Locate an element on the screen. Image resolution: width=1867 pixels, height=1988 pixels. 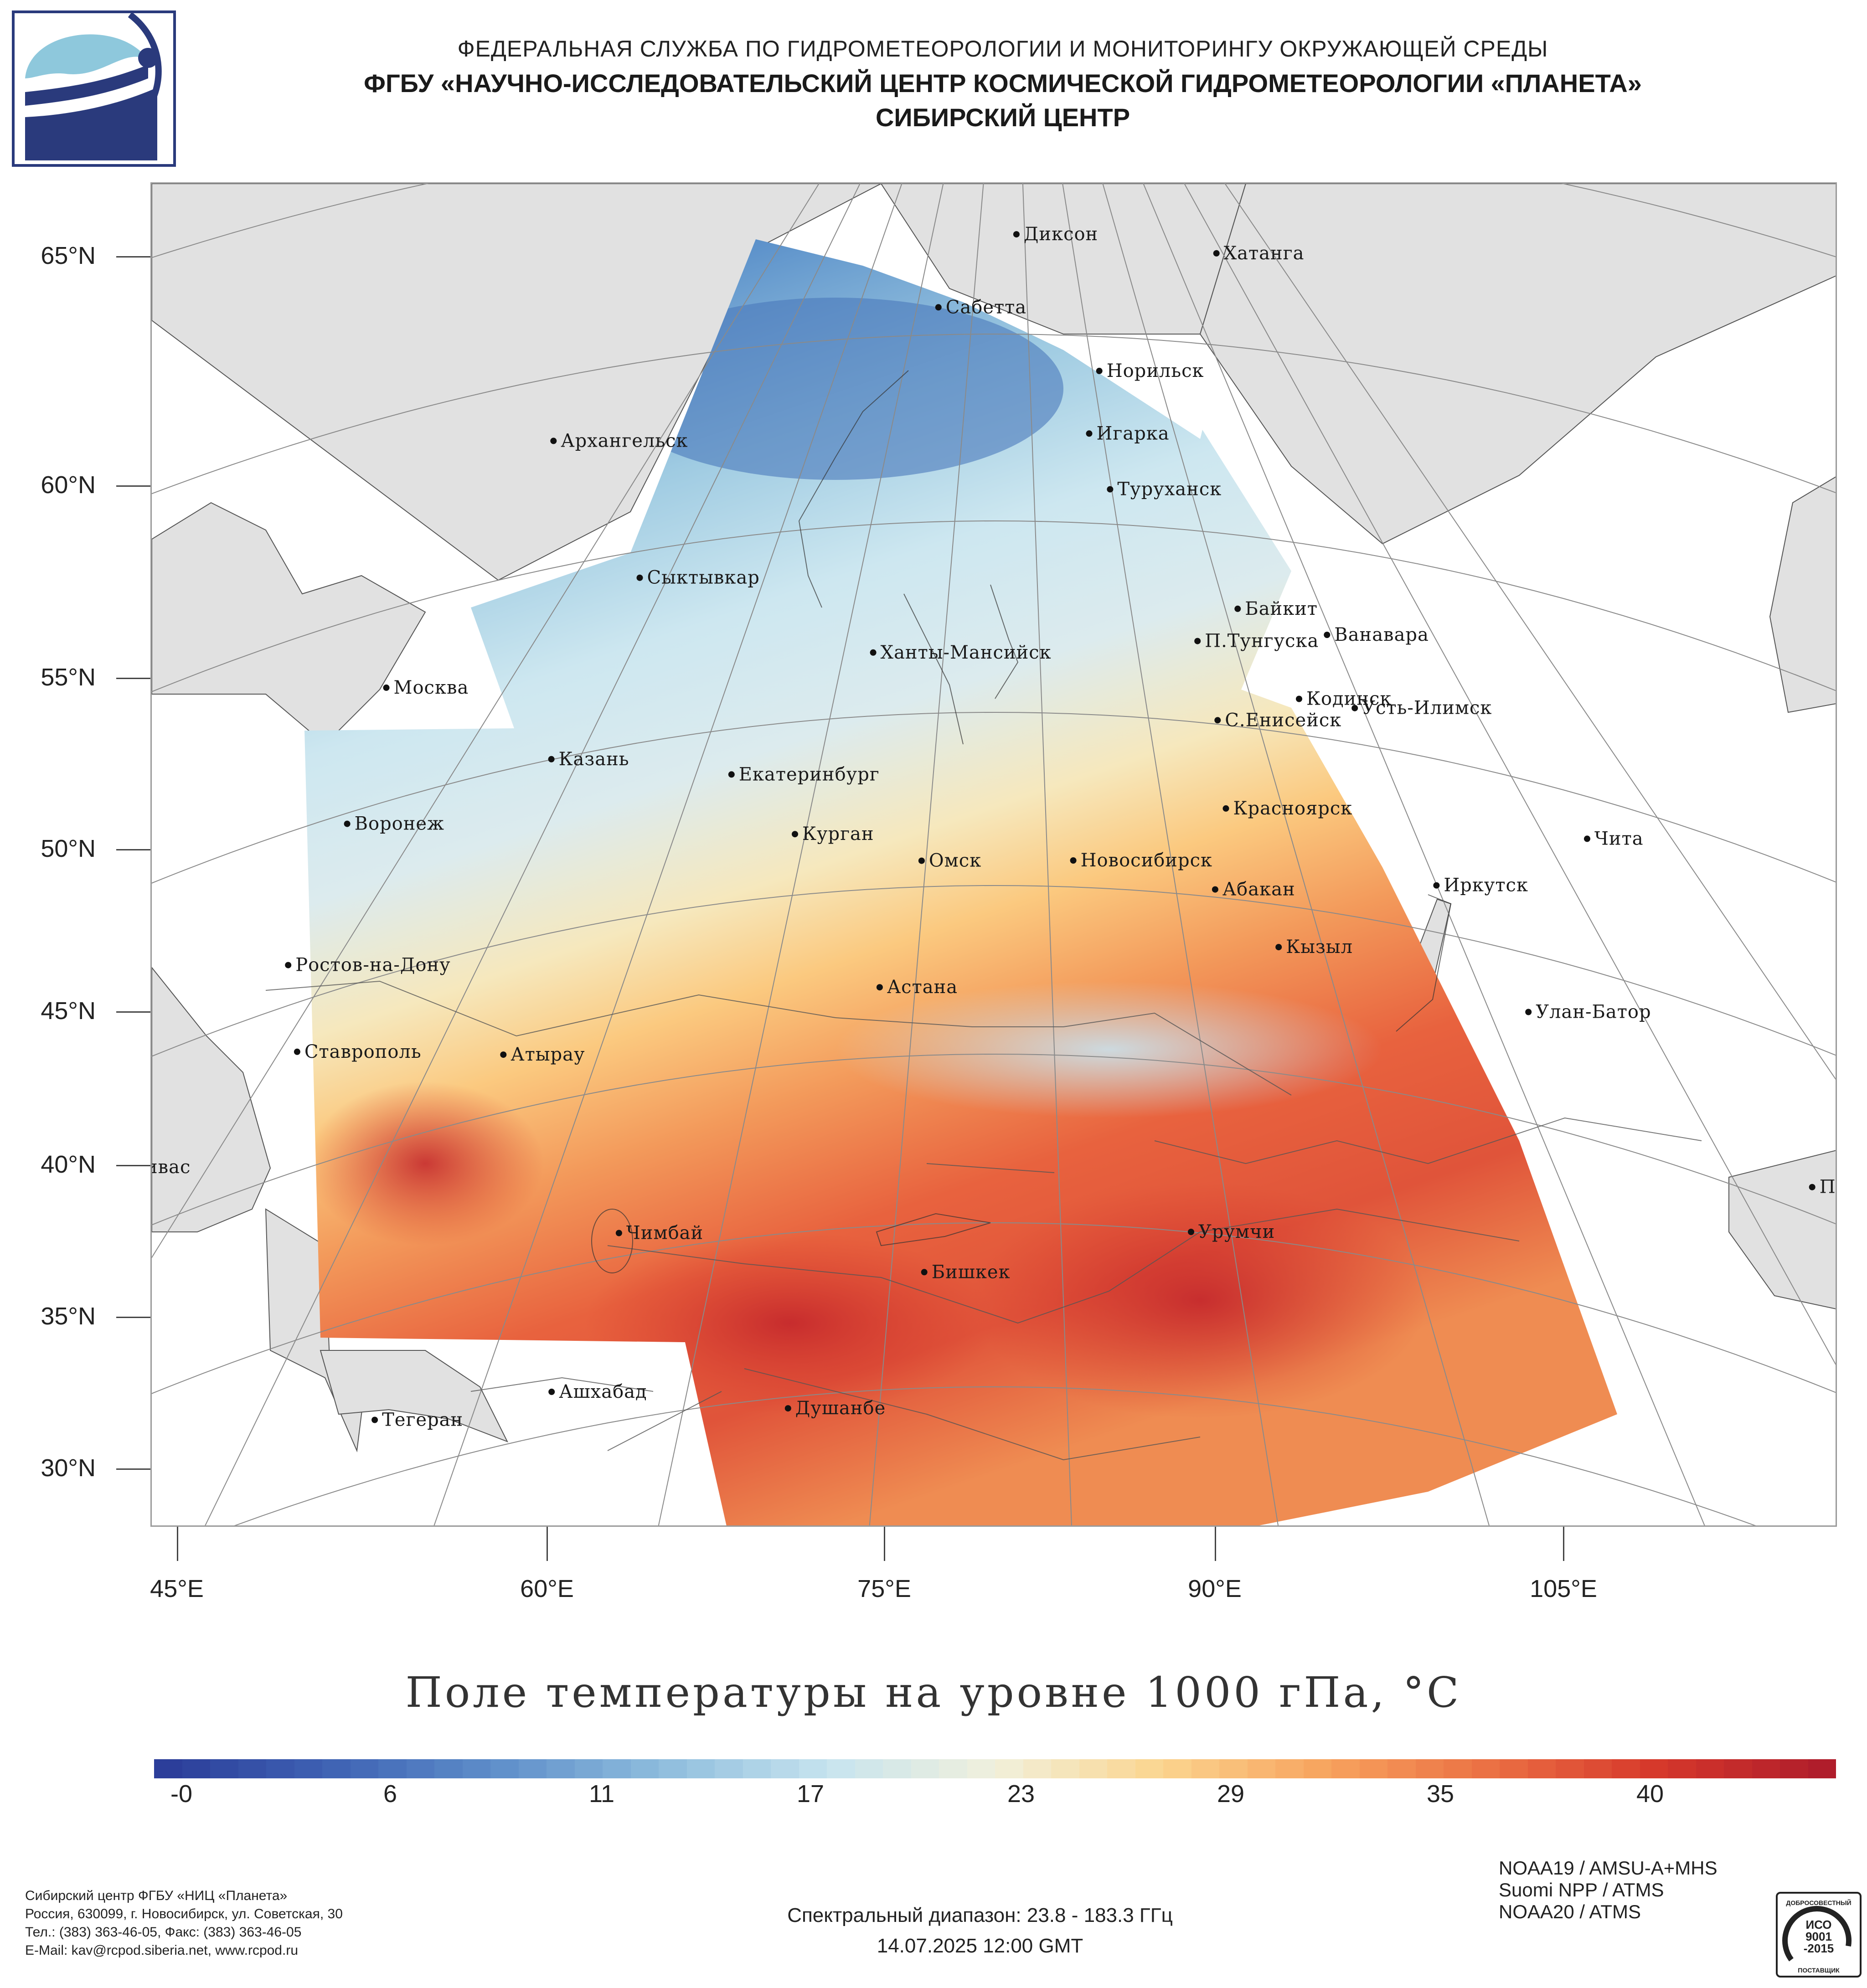
planeta-logo is located at coordinates (94, 88).